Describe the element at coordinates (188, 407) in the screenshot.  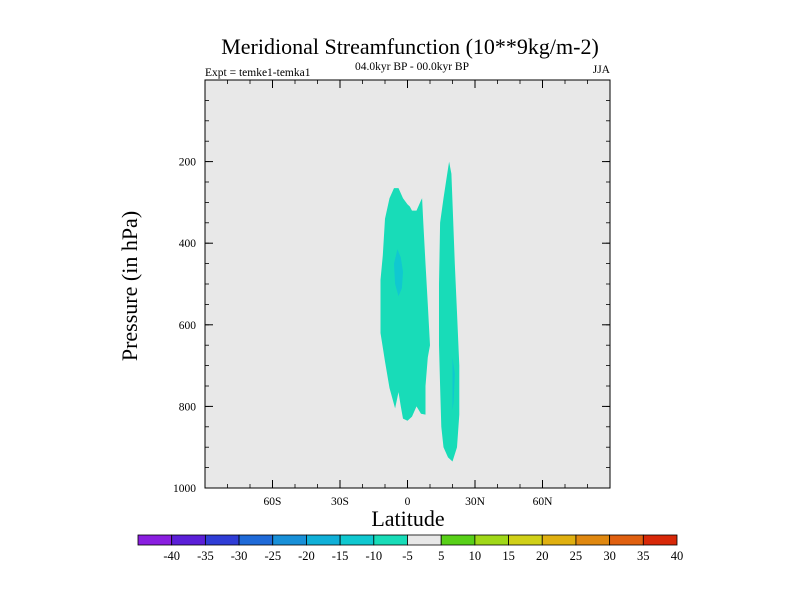
I see `y-tick-label: 800` at that location.